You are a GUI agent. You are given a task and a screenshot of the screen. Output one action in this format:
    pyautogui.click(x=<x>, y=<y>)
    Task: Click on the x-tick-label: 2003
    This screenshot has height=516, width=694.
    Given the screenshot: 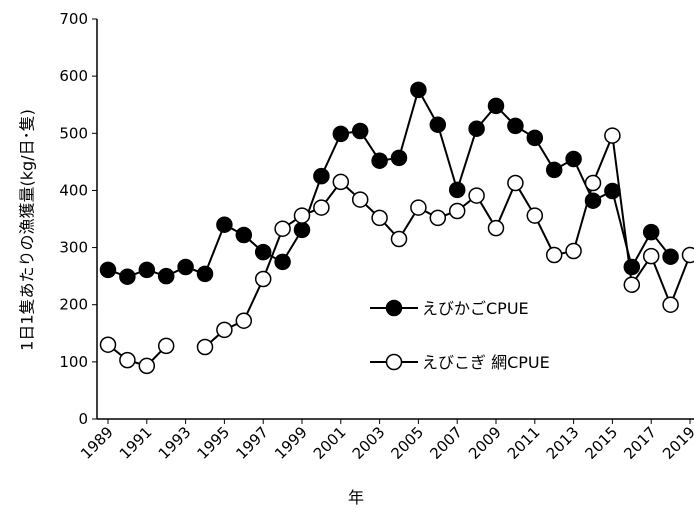 What is the action you would take?
    pyautogui.click(x=369, y=443)
    